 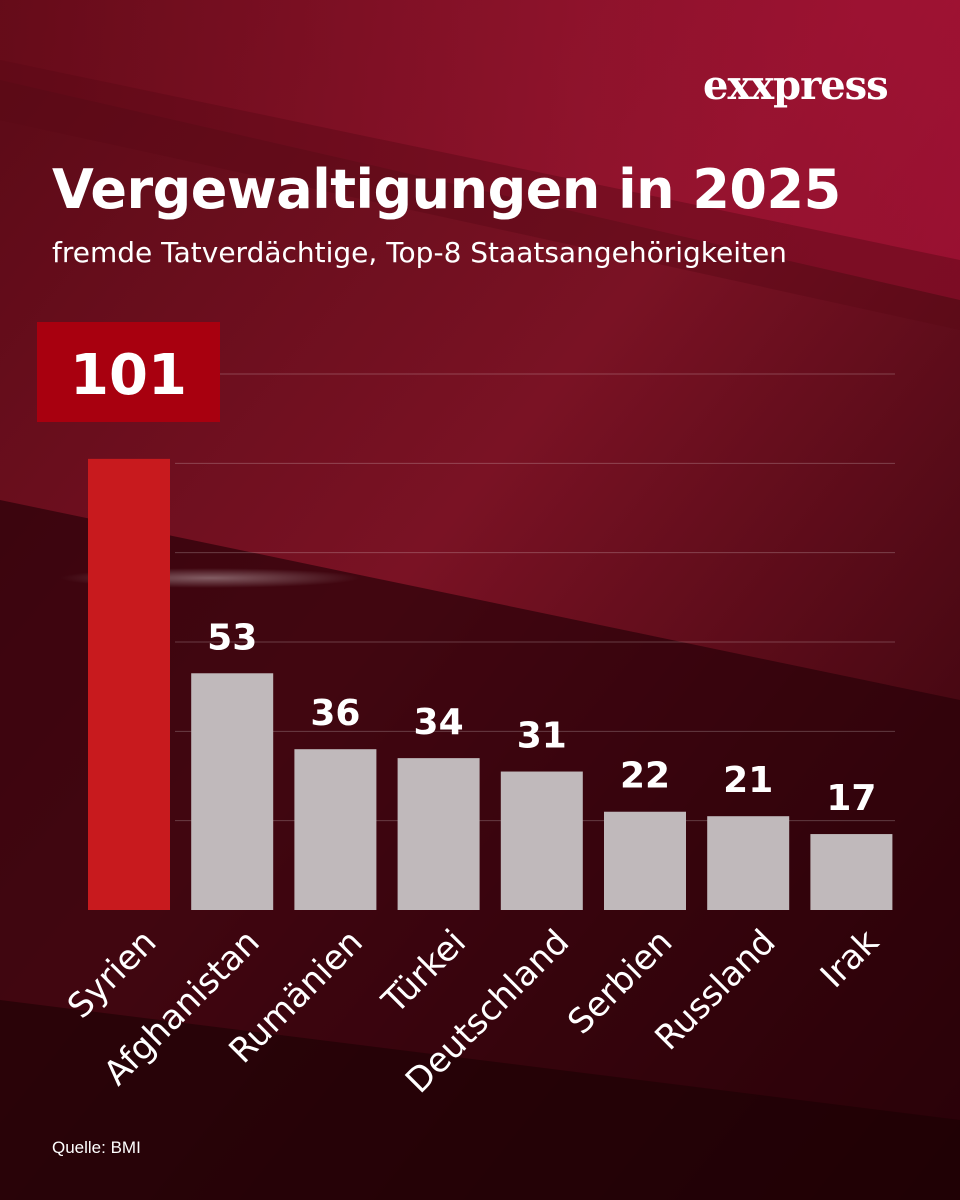 I want to click on bar-value-label: 36, so click(x=335, y=713).